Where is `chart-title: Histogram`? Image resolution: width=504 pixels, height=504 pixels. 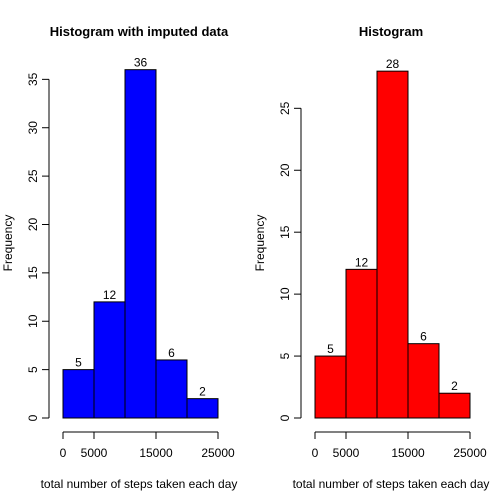
chart-title: Histogram is located at coordinates (391, 31).